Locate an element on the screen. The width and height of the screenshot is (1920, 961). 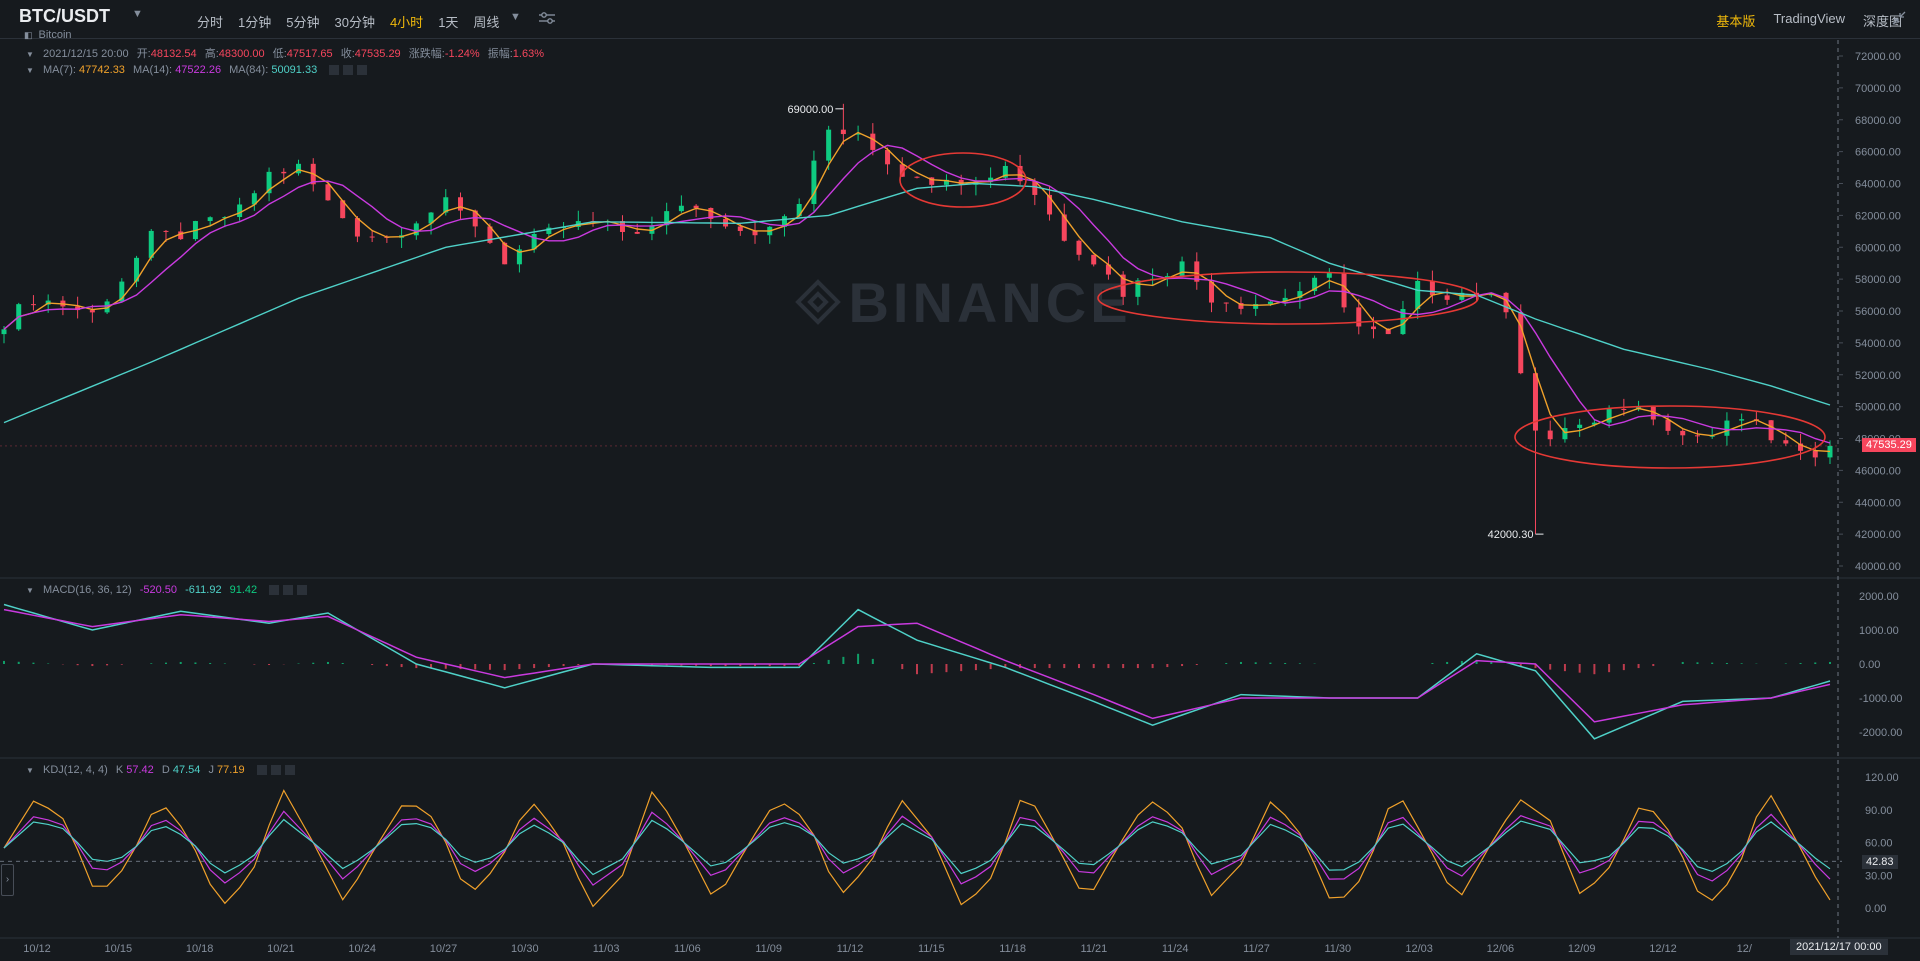
interval-tab-1: 1分钟 is located at coordinates (255, 22).